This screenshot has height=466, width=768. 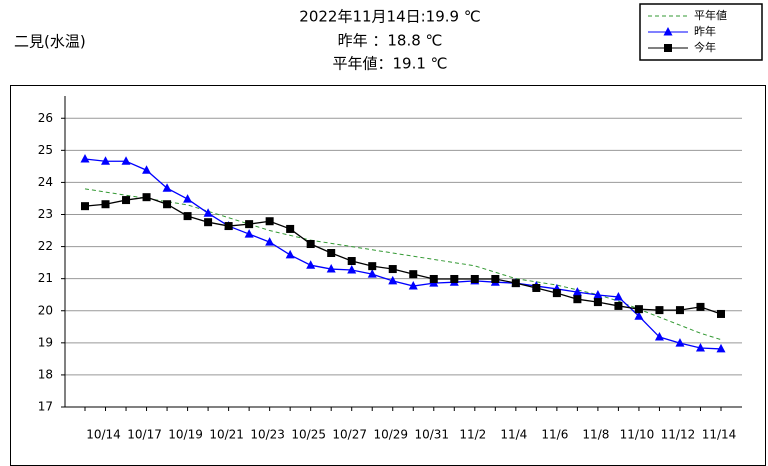 What do you see at coordinates (45, 118) in the screenshot?
I see `y-tick-label: 26` at bounding box center [45, 118].